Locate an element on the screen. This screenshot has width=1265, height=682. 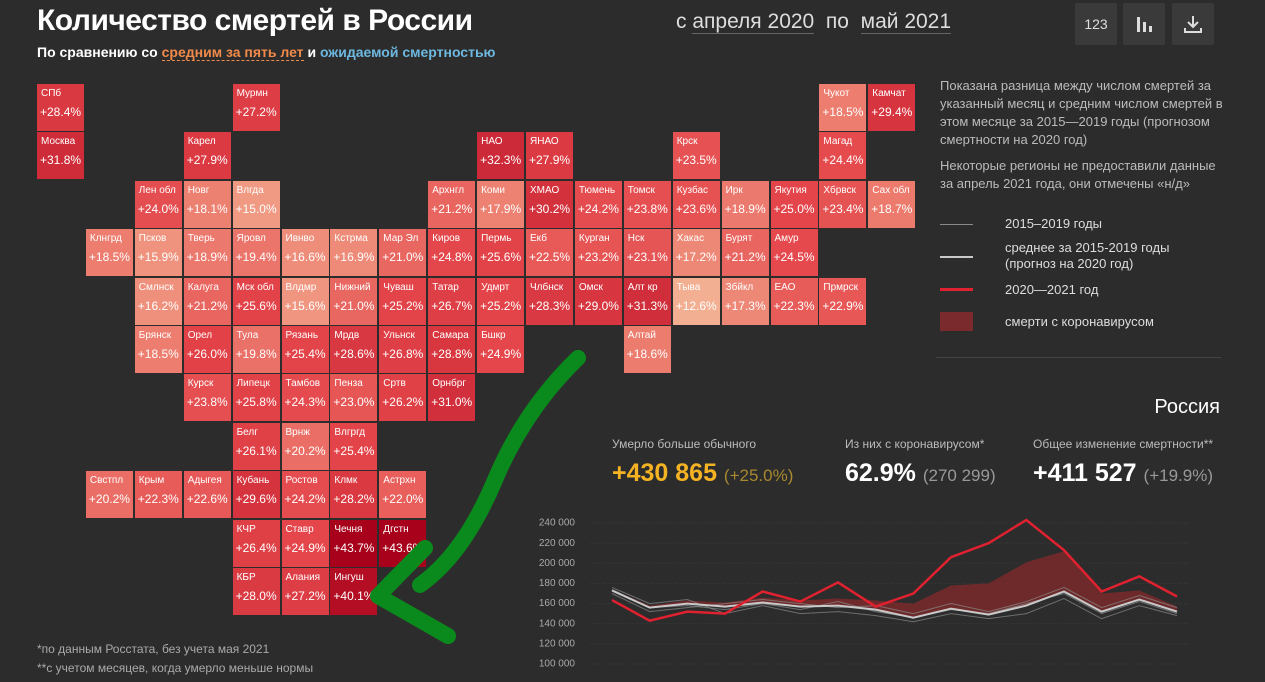
region-value: +26.4% is located at coordinates (256, 547).